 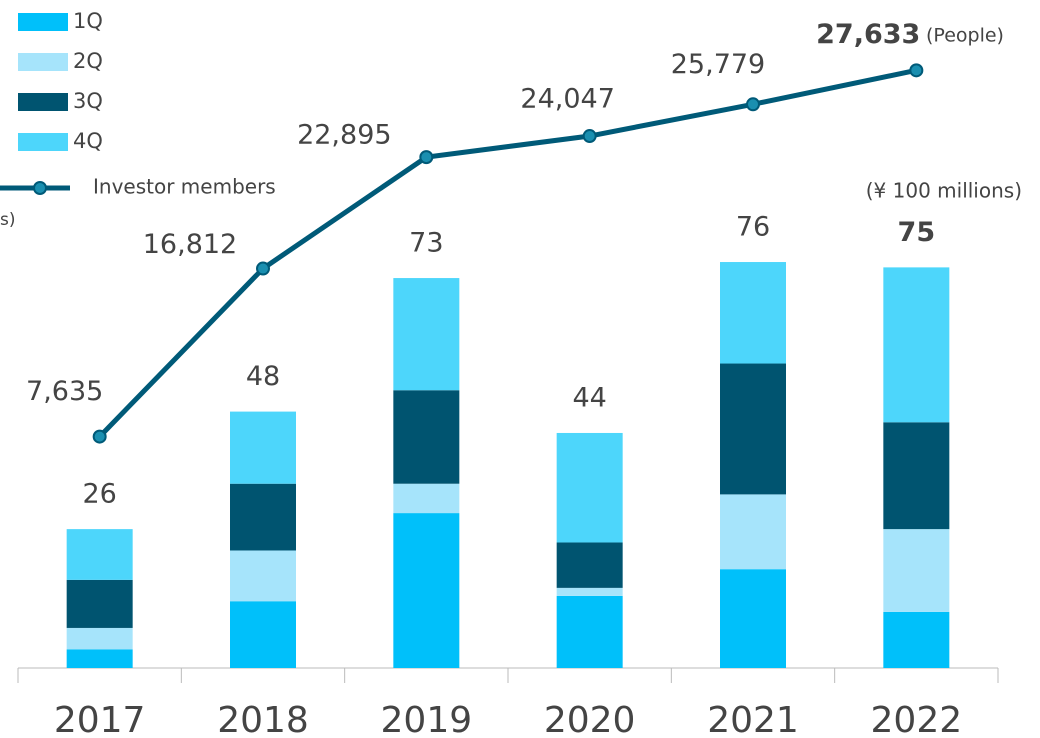 I want to click on line-value-label: 25,779, so click(x=718, y=64).